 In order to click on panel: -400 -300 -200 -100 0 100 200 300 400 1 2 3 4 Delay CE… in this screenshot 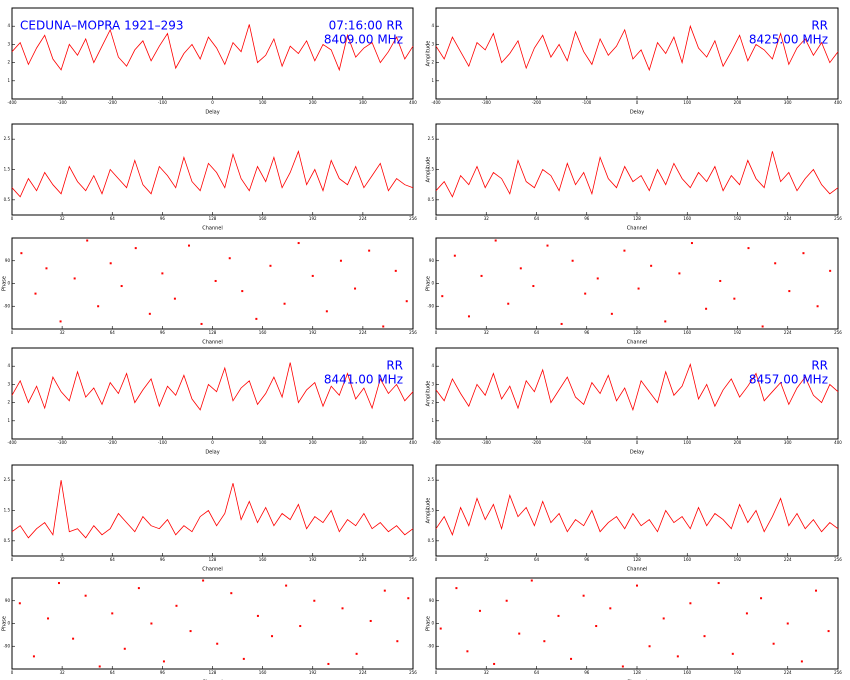, I will do `click(212, 61)`.